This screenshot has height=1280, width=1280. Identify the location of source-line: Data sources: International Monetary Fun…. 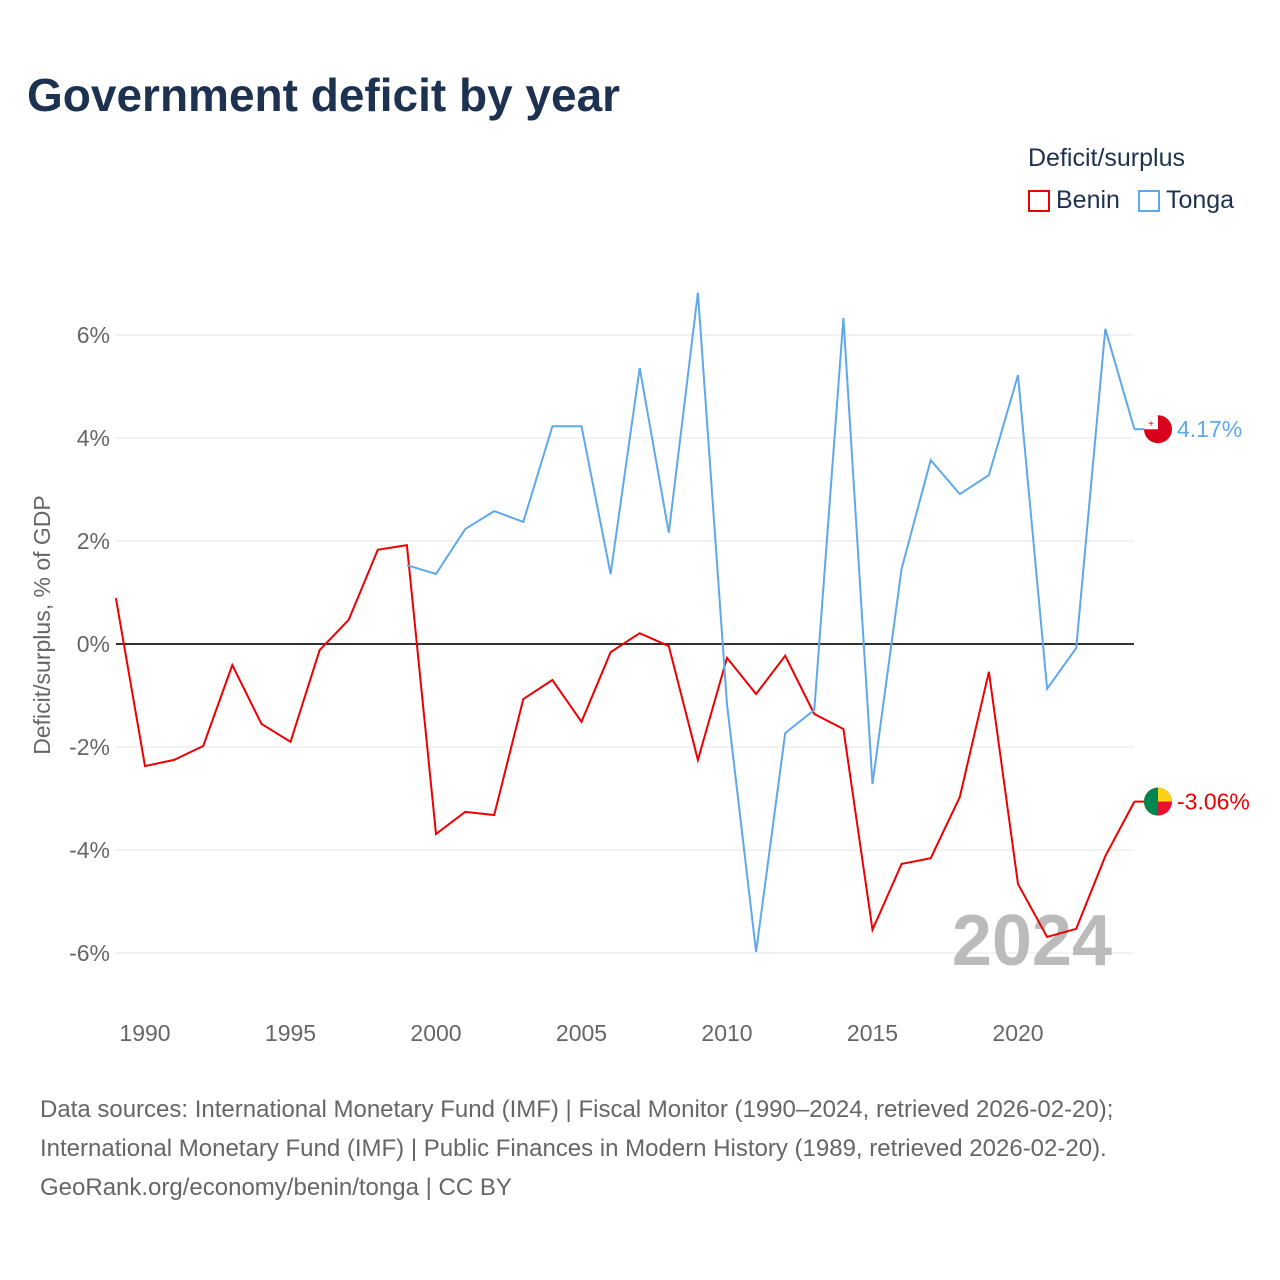
(577, 1109).